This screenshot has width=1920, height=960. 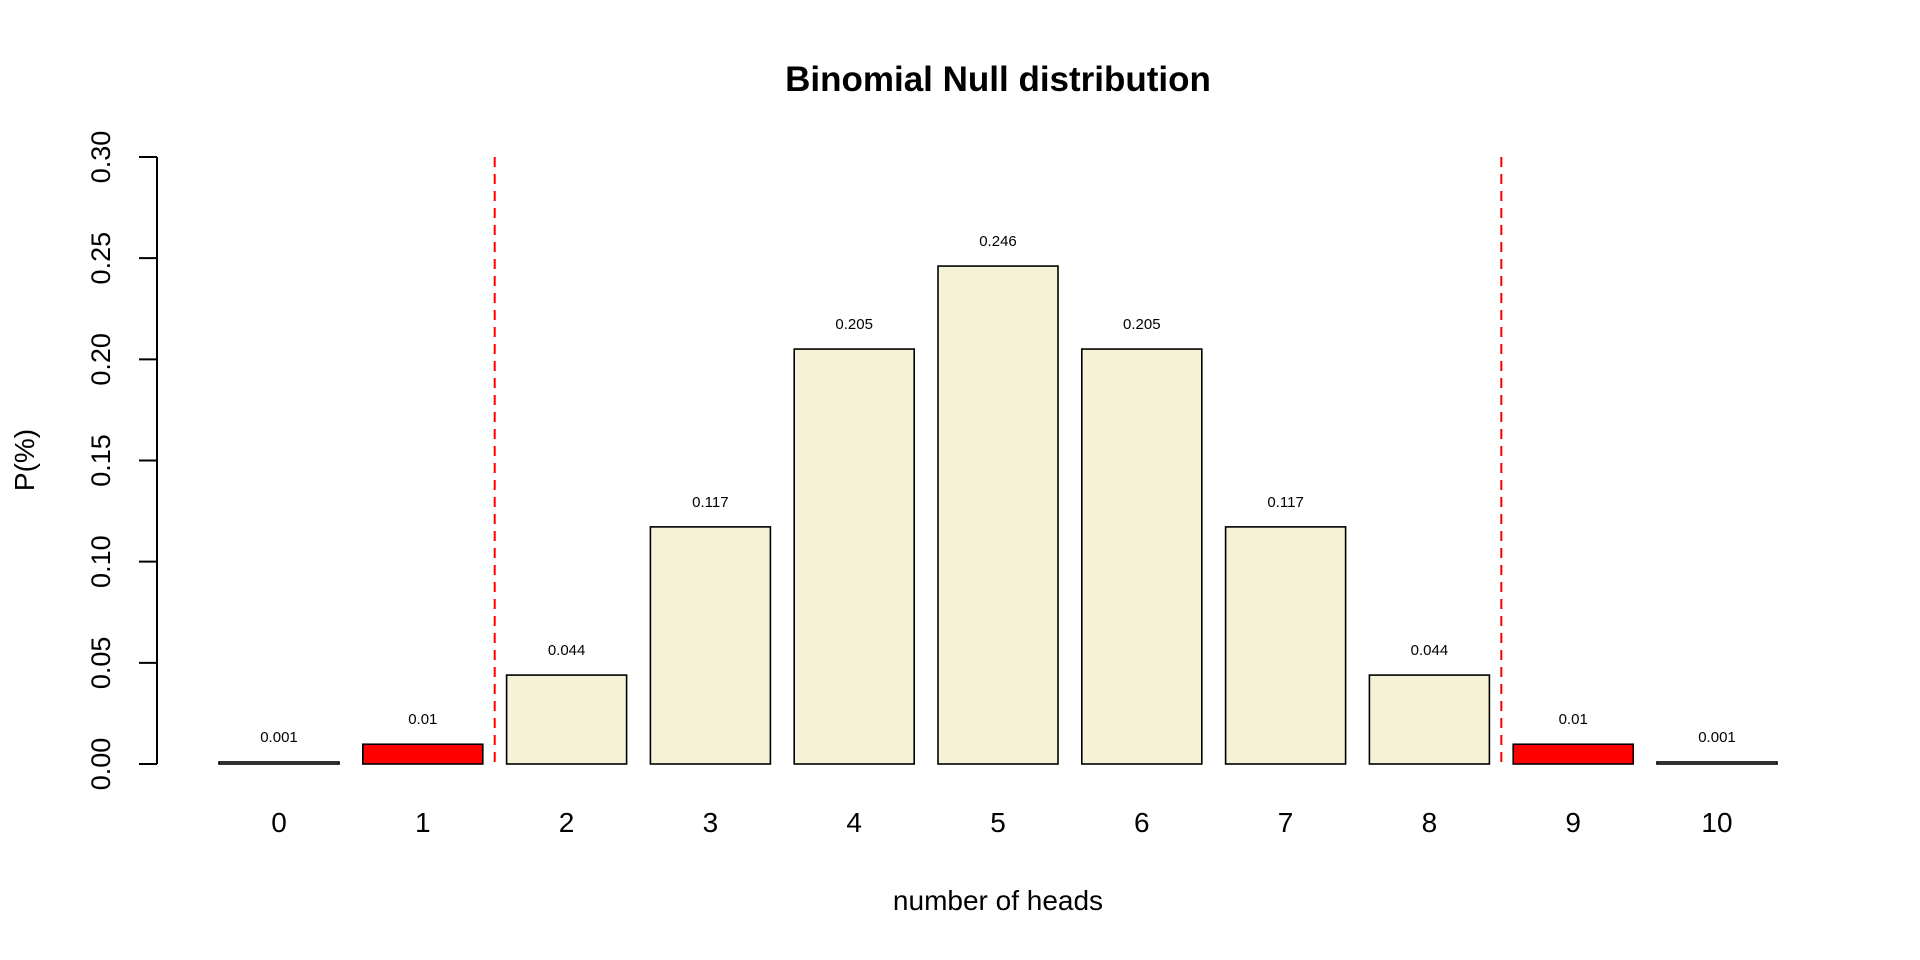 I want to click on y-tick-label: 0.15, so click(x=101, y=460).